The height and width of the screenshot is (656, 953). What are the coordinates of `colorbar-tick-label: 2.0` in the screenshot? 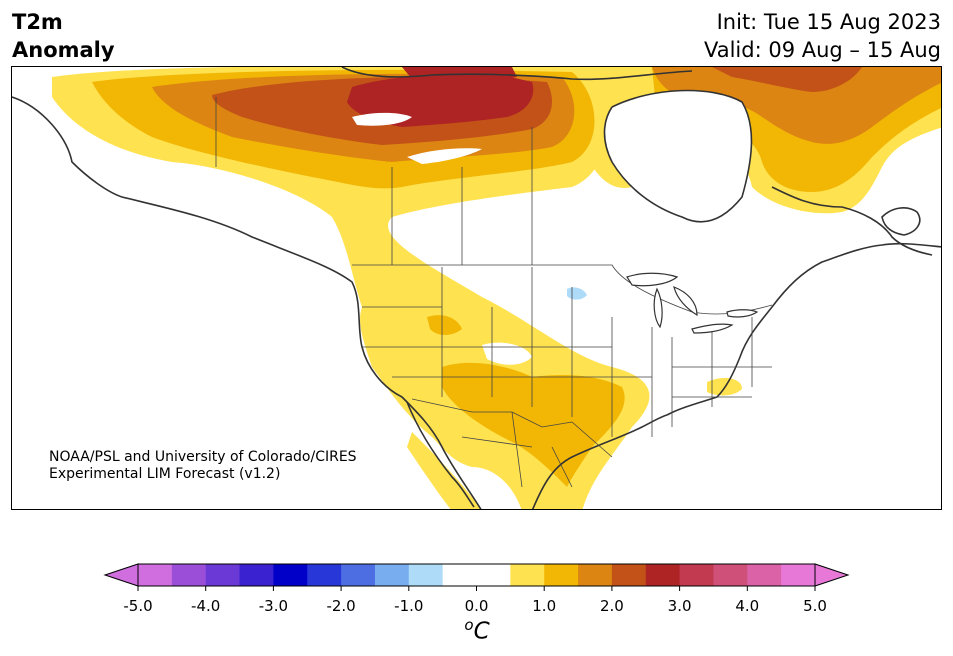 It's located at (611, 606).